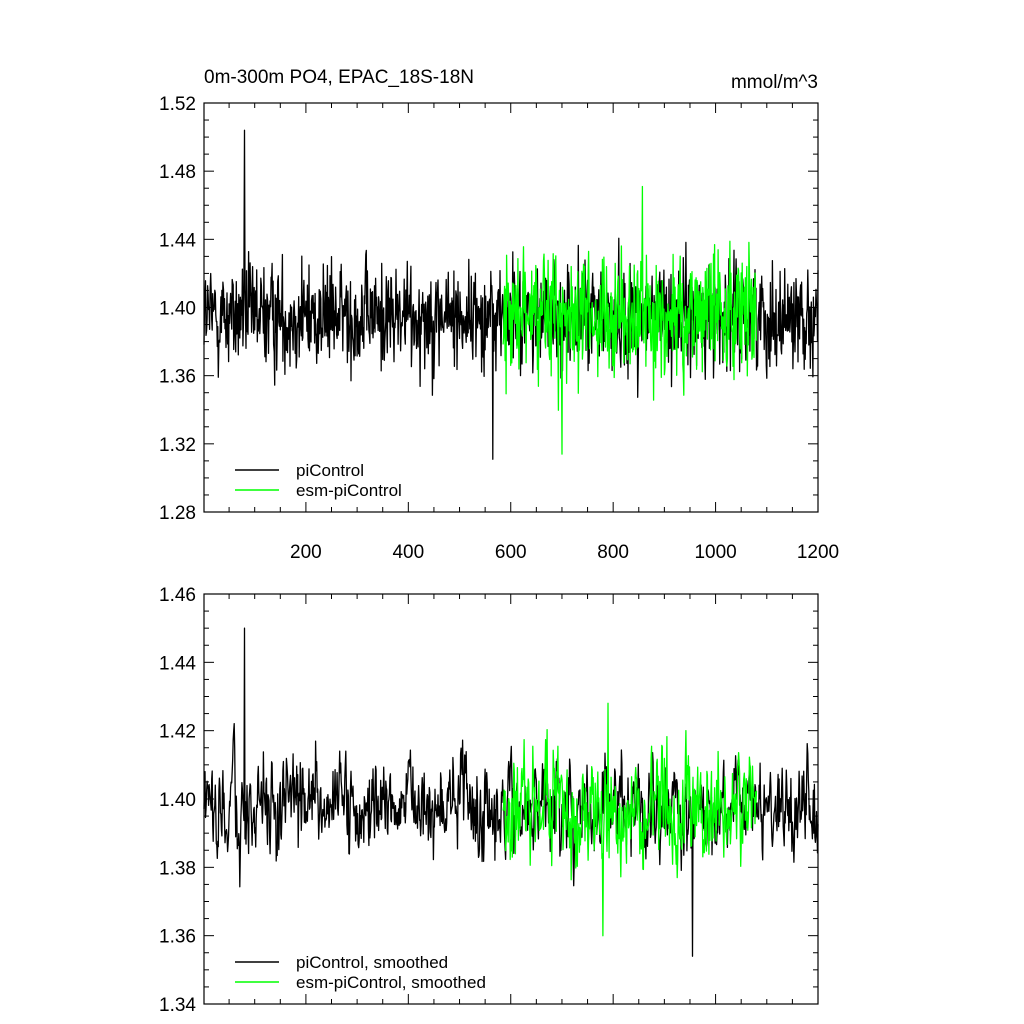 The height and width of the screenshot is (1024, 1024). I want to click on x-tick-label: 200, so click(306, 552).